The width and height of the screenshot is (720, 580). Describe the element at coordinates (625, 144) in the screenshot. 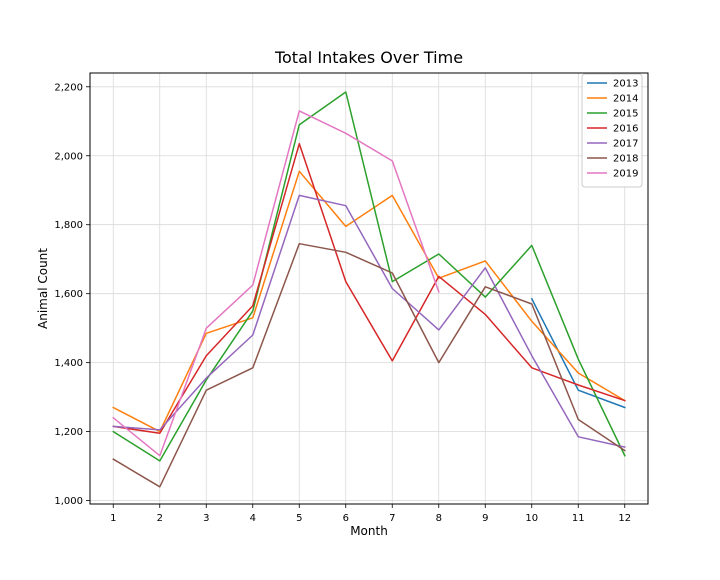

I see `legend-label-2017: 2017` at that location.